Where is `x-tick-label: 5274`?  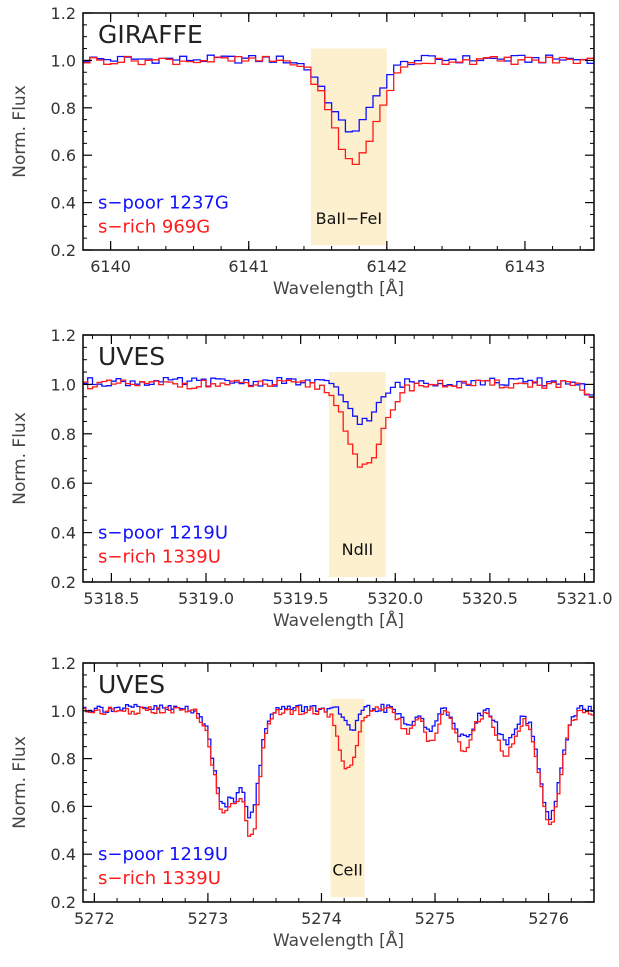
x-tick-label: 5274 is located at coordinates (321, 918).